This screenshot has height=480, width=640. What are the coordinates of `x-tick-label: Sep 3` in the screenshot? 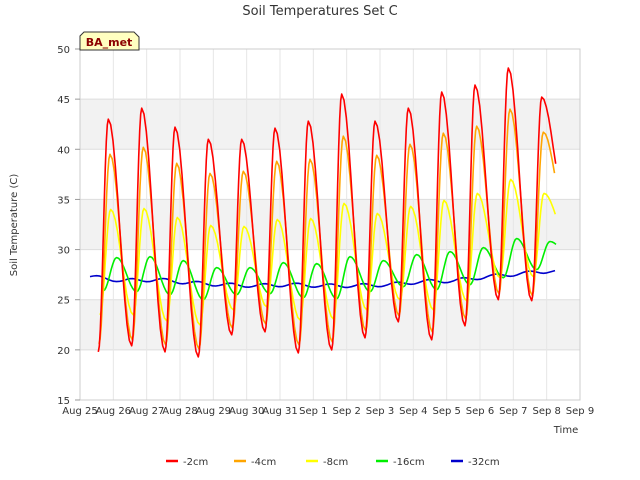 It's located at (380, 411).